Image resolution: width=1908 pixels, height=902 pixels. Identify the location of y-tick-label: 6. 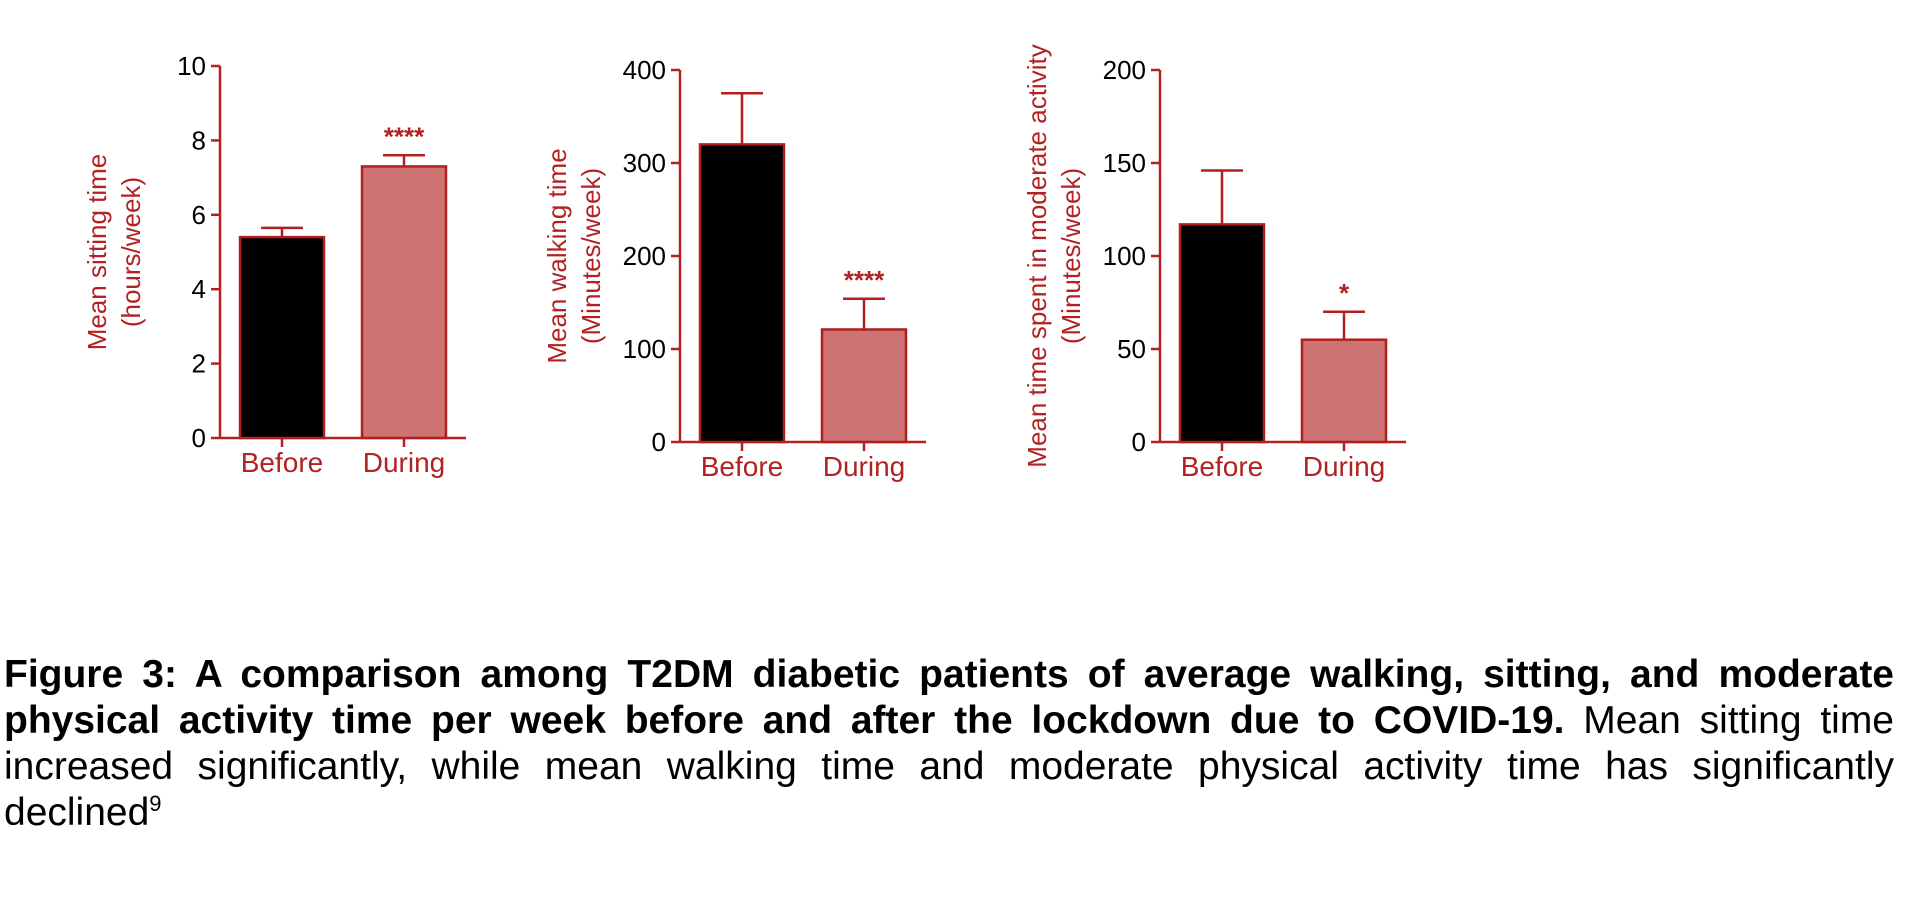
(199, 215).